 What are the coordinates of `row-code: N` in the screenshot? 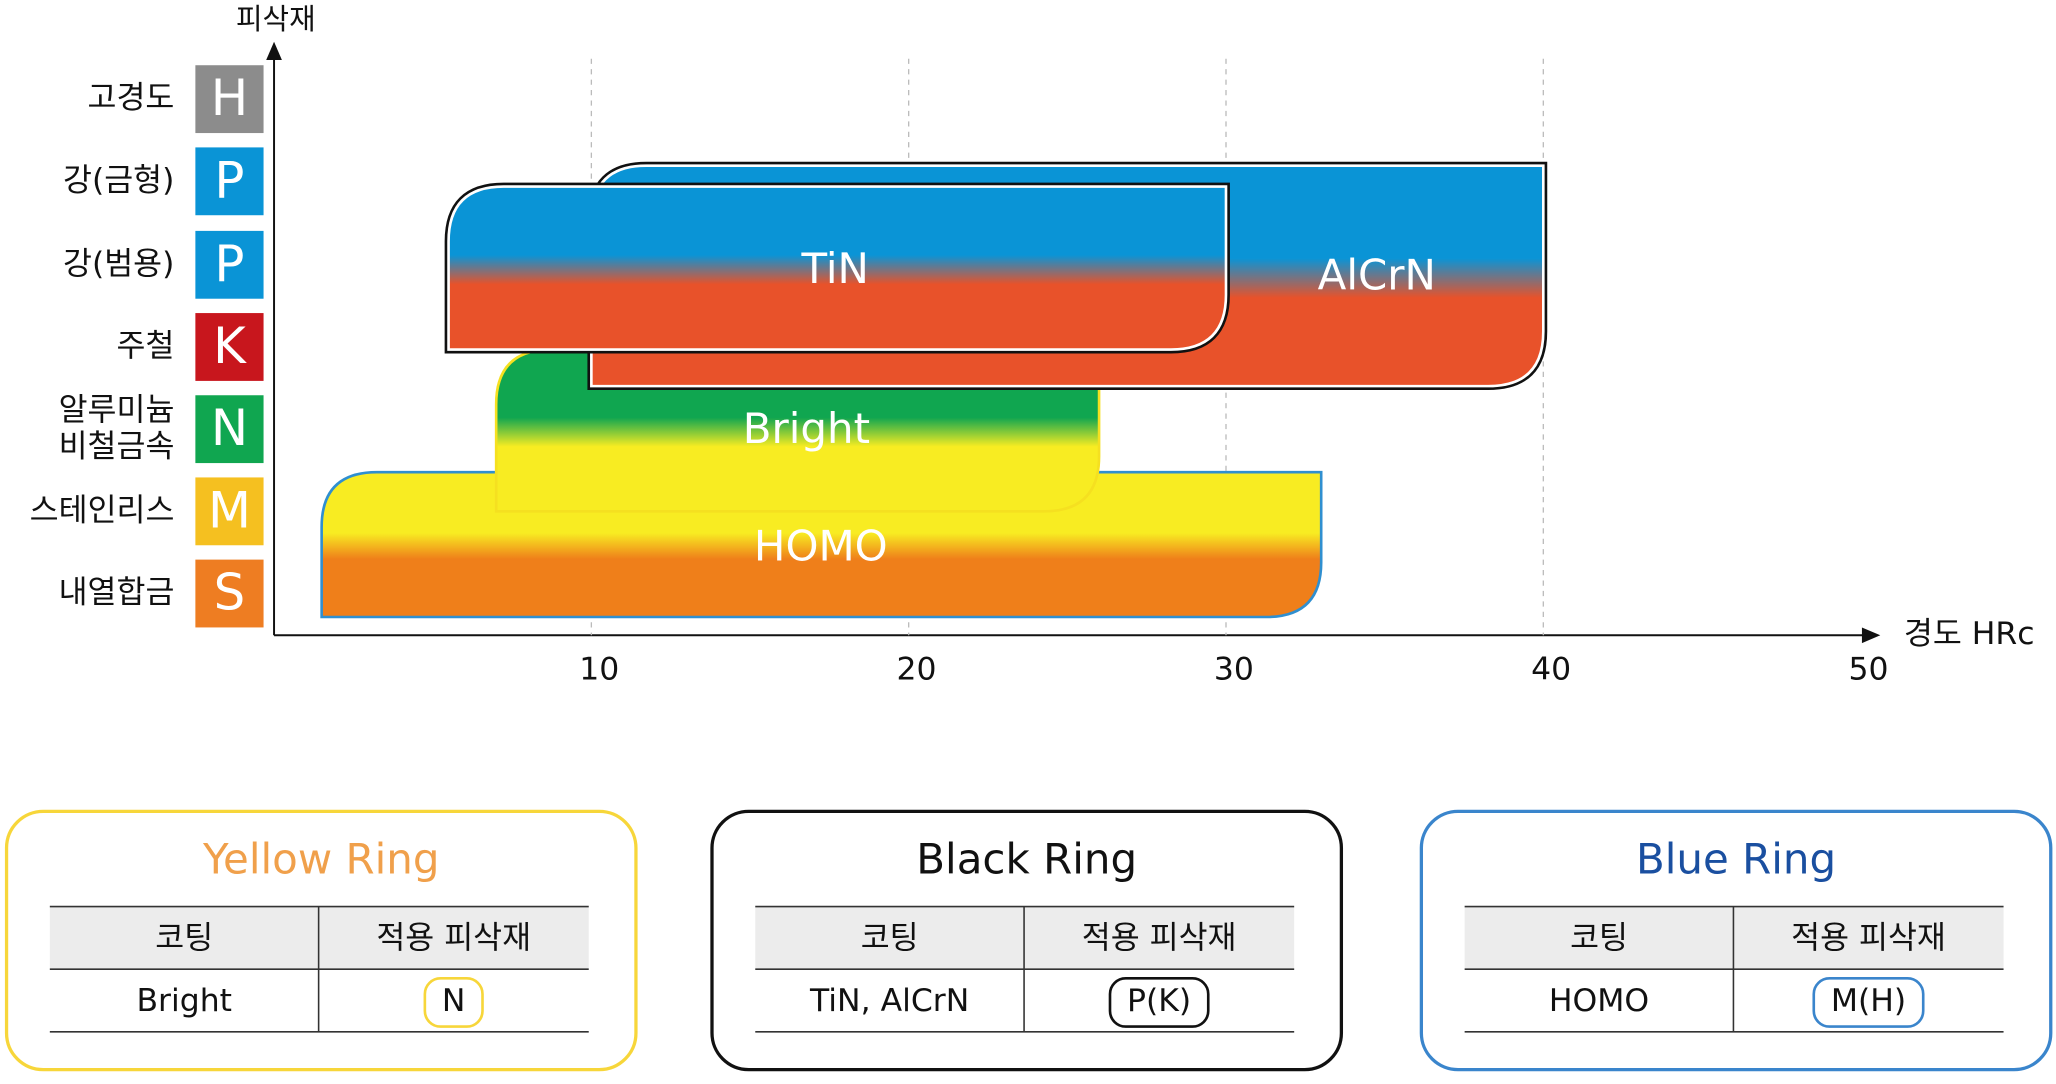 It's located at (229, 428).